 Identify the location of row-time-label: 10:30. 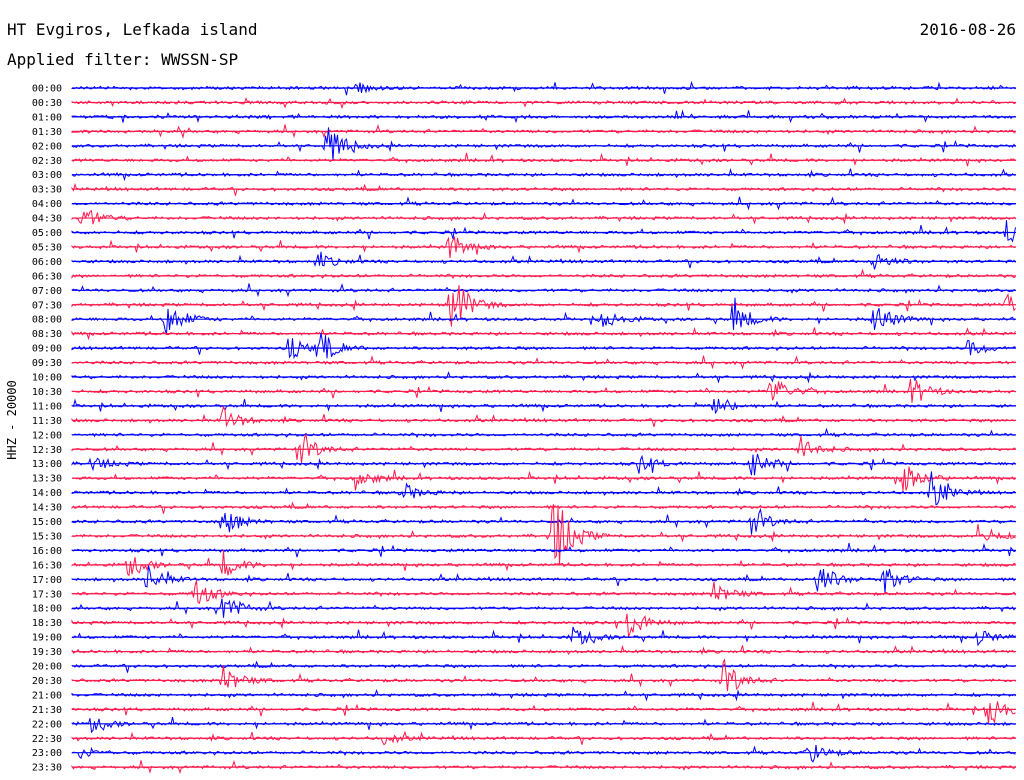
(47, 392).